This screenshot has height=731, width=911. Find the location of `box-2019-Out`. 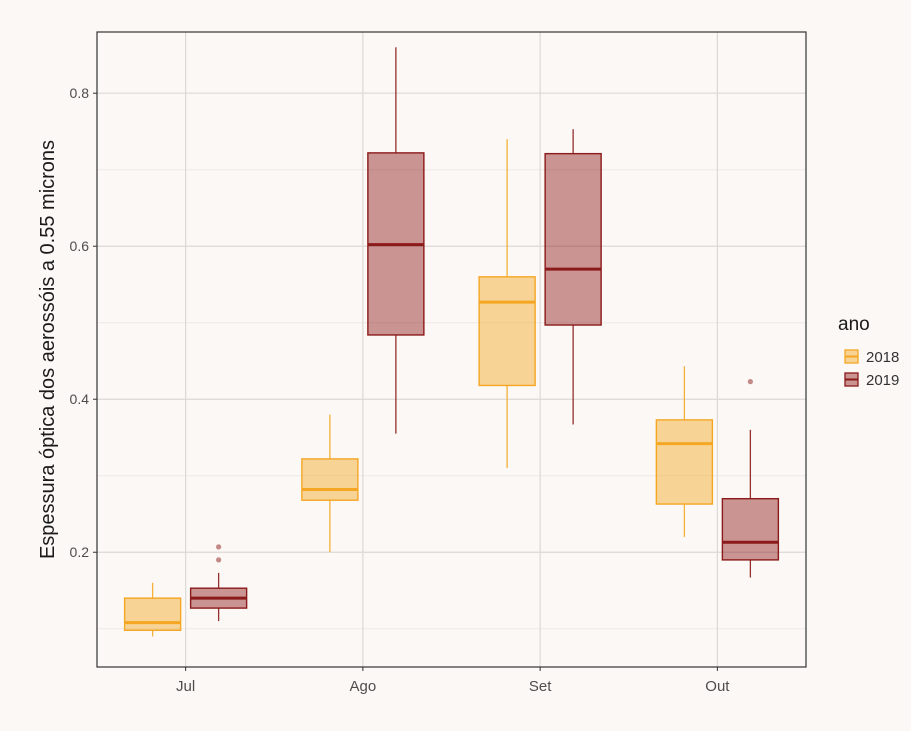

box-2019-Out is located at coordinates (750, 529).